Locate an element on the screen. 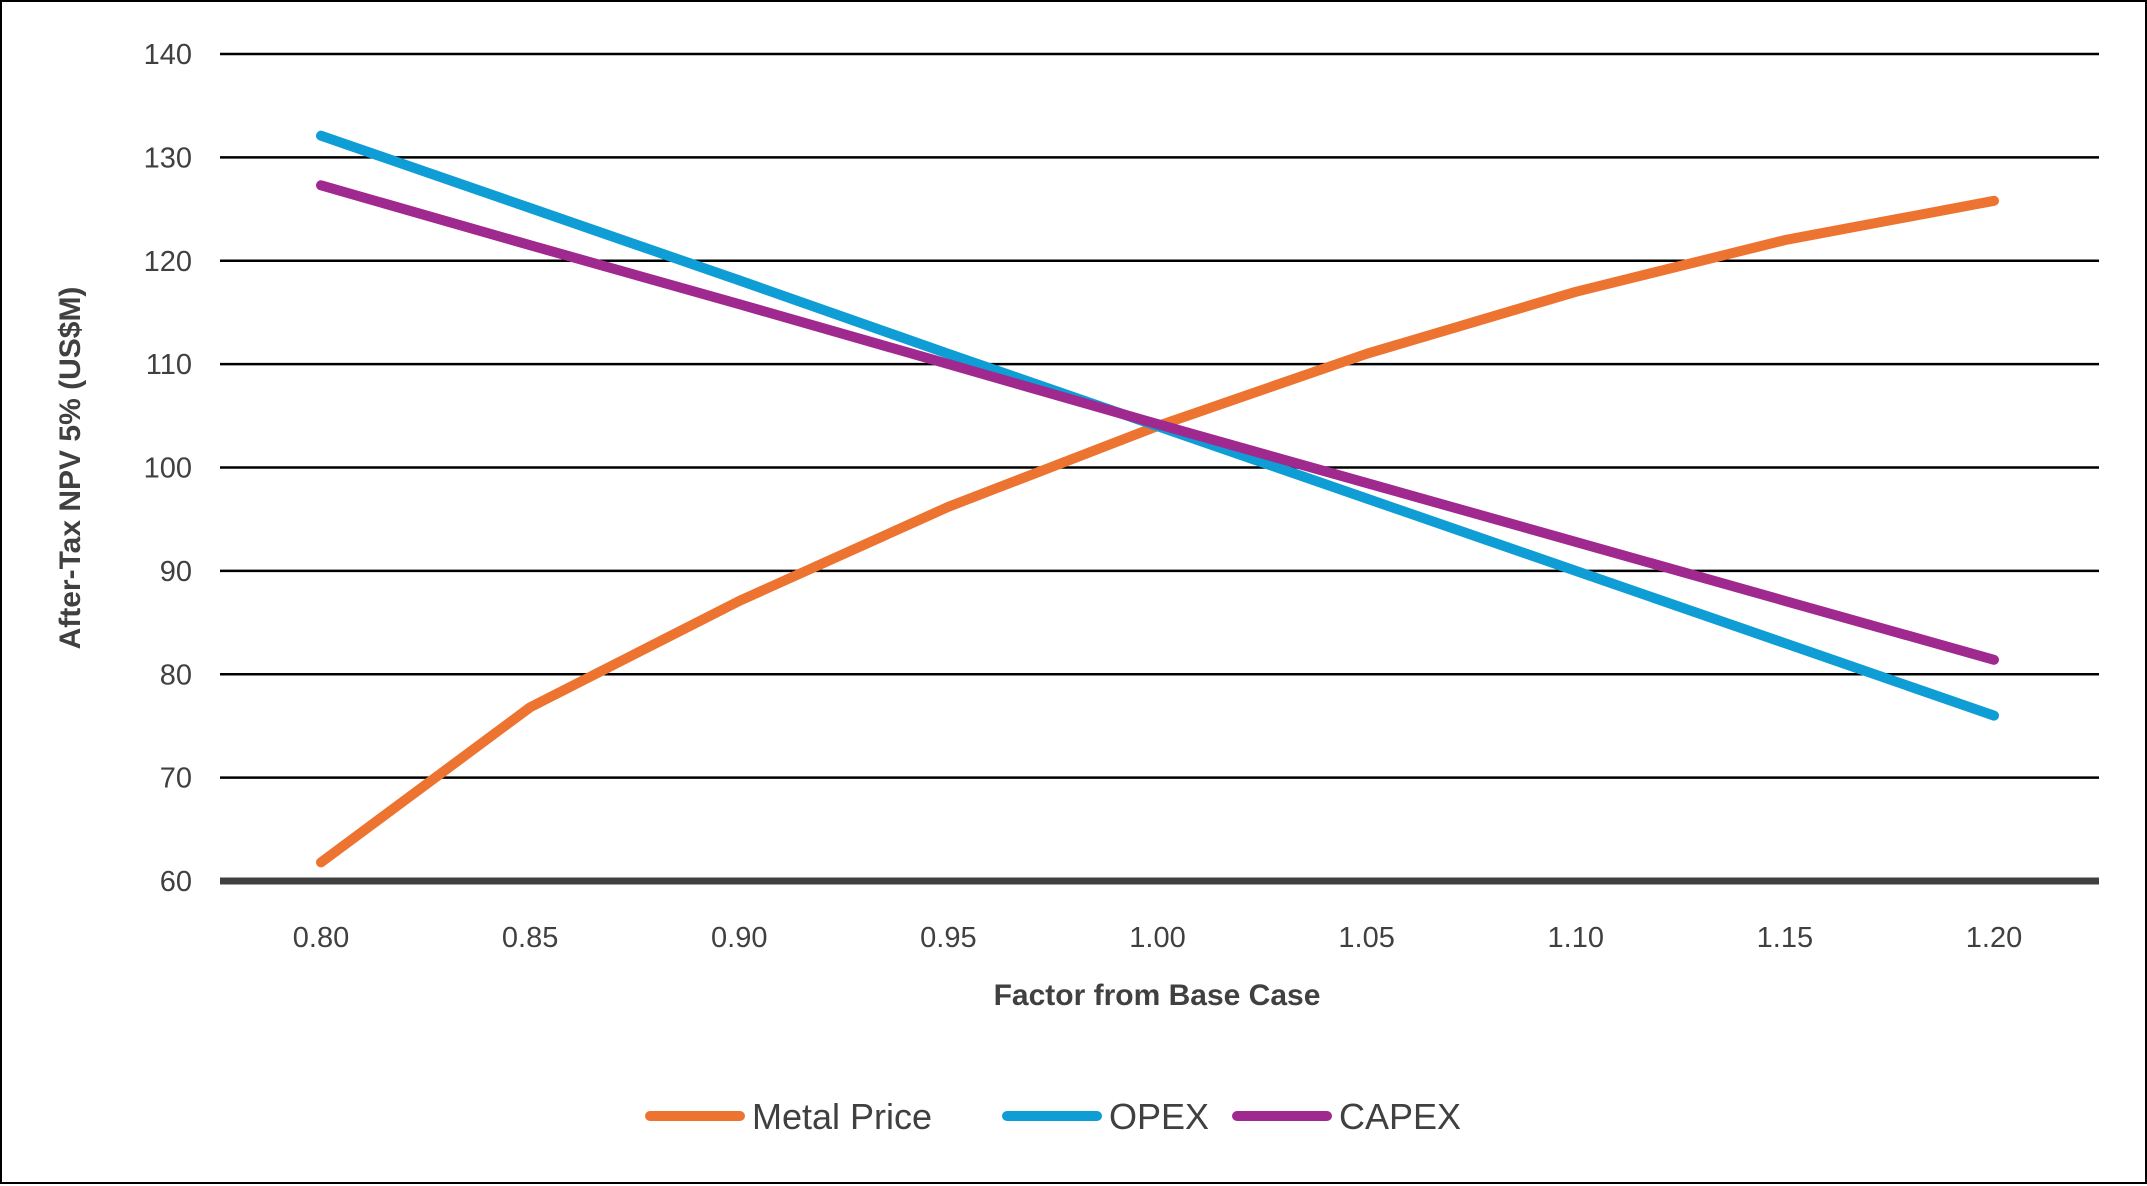 The width and height of the screenshot is (2147, 1186). legend: Metal Price OPEX CAPEX is located at coordinates (1053, 1116).